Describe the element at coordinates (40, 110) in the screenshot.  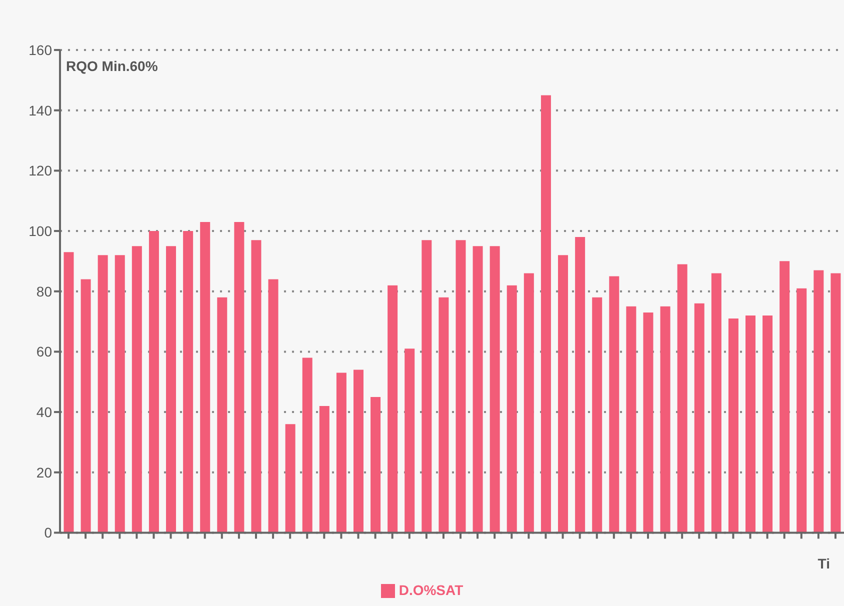
I see `y-tick-label: 140` at that location.